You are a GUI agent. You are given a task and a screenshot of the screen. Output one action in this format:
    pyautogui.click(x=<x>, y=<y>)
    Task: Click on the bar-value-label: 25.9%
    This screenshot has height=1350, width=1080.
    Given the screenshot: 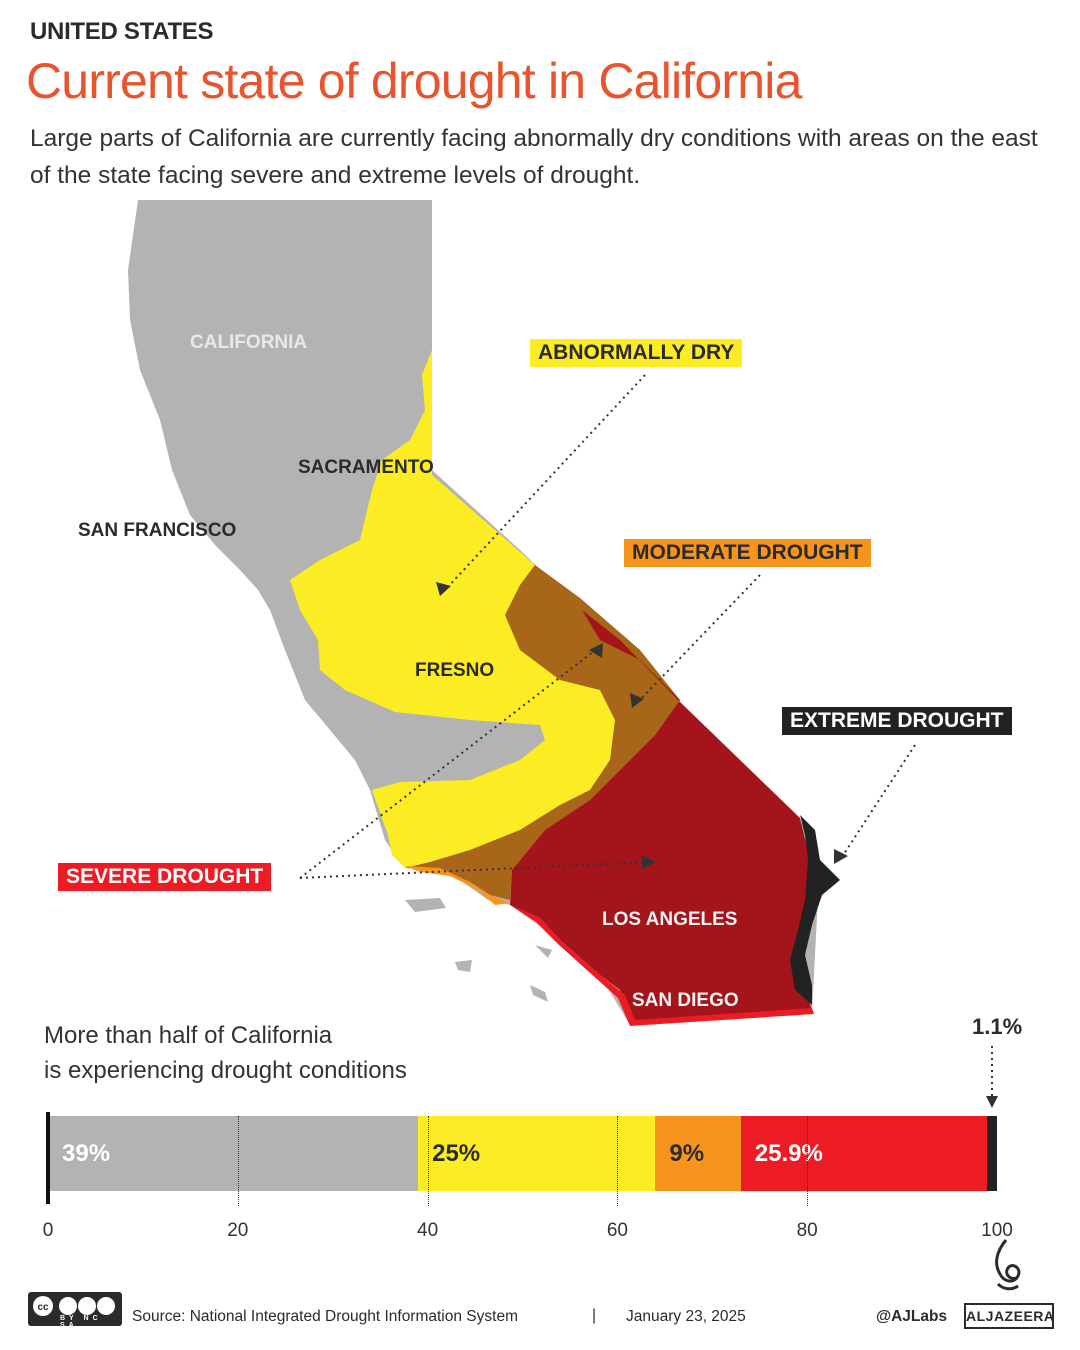 What is the action you would take?
    pyautogui.click(x=788, y=1153)
    